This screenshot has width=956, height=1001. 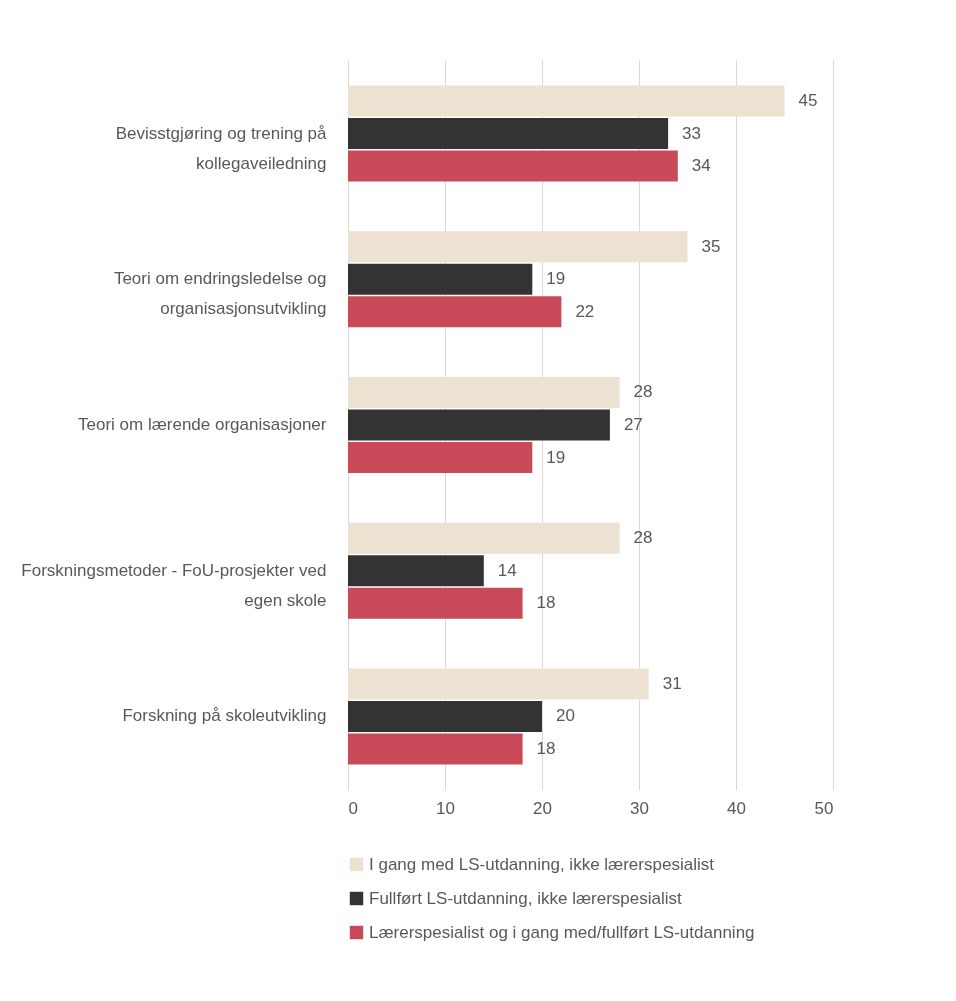 What do you see at coordinates (542, 808) in the screenshot?
I see `x-tick-label: 20` at bounding box center [542, 808].